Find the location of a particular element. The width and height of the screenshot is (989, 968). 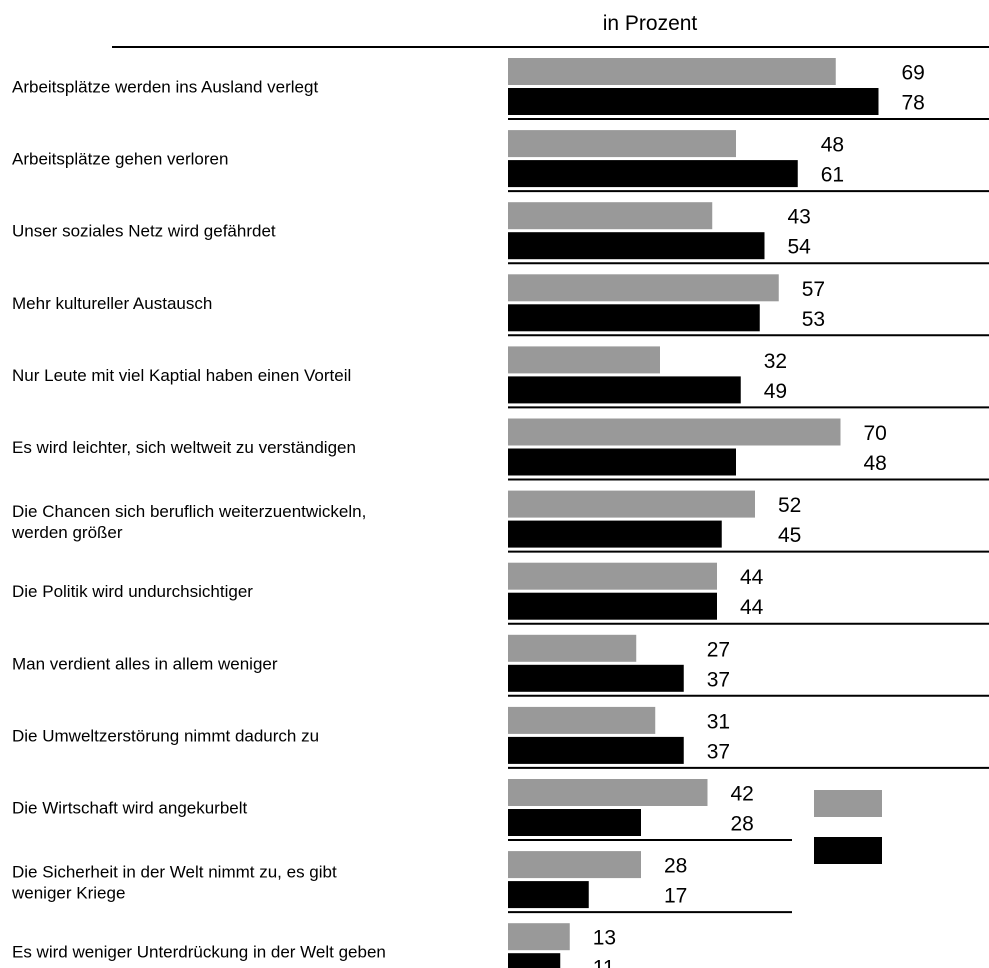

data-label: 17 is located at coordinates (675, 896).